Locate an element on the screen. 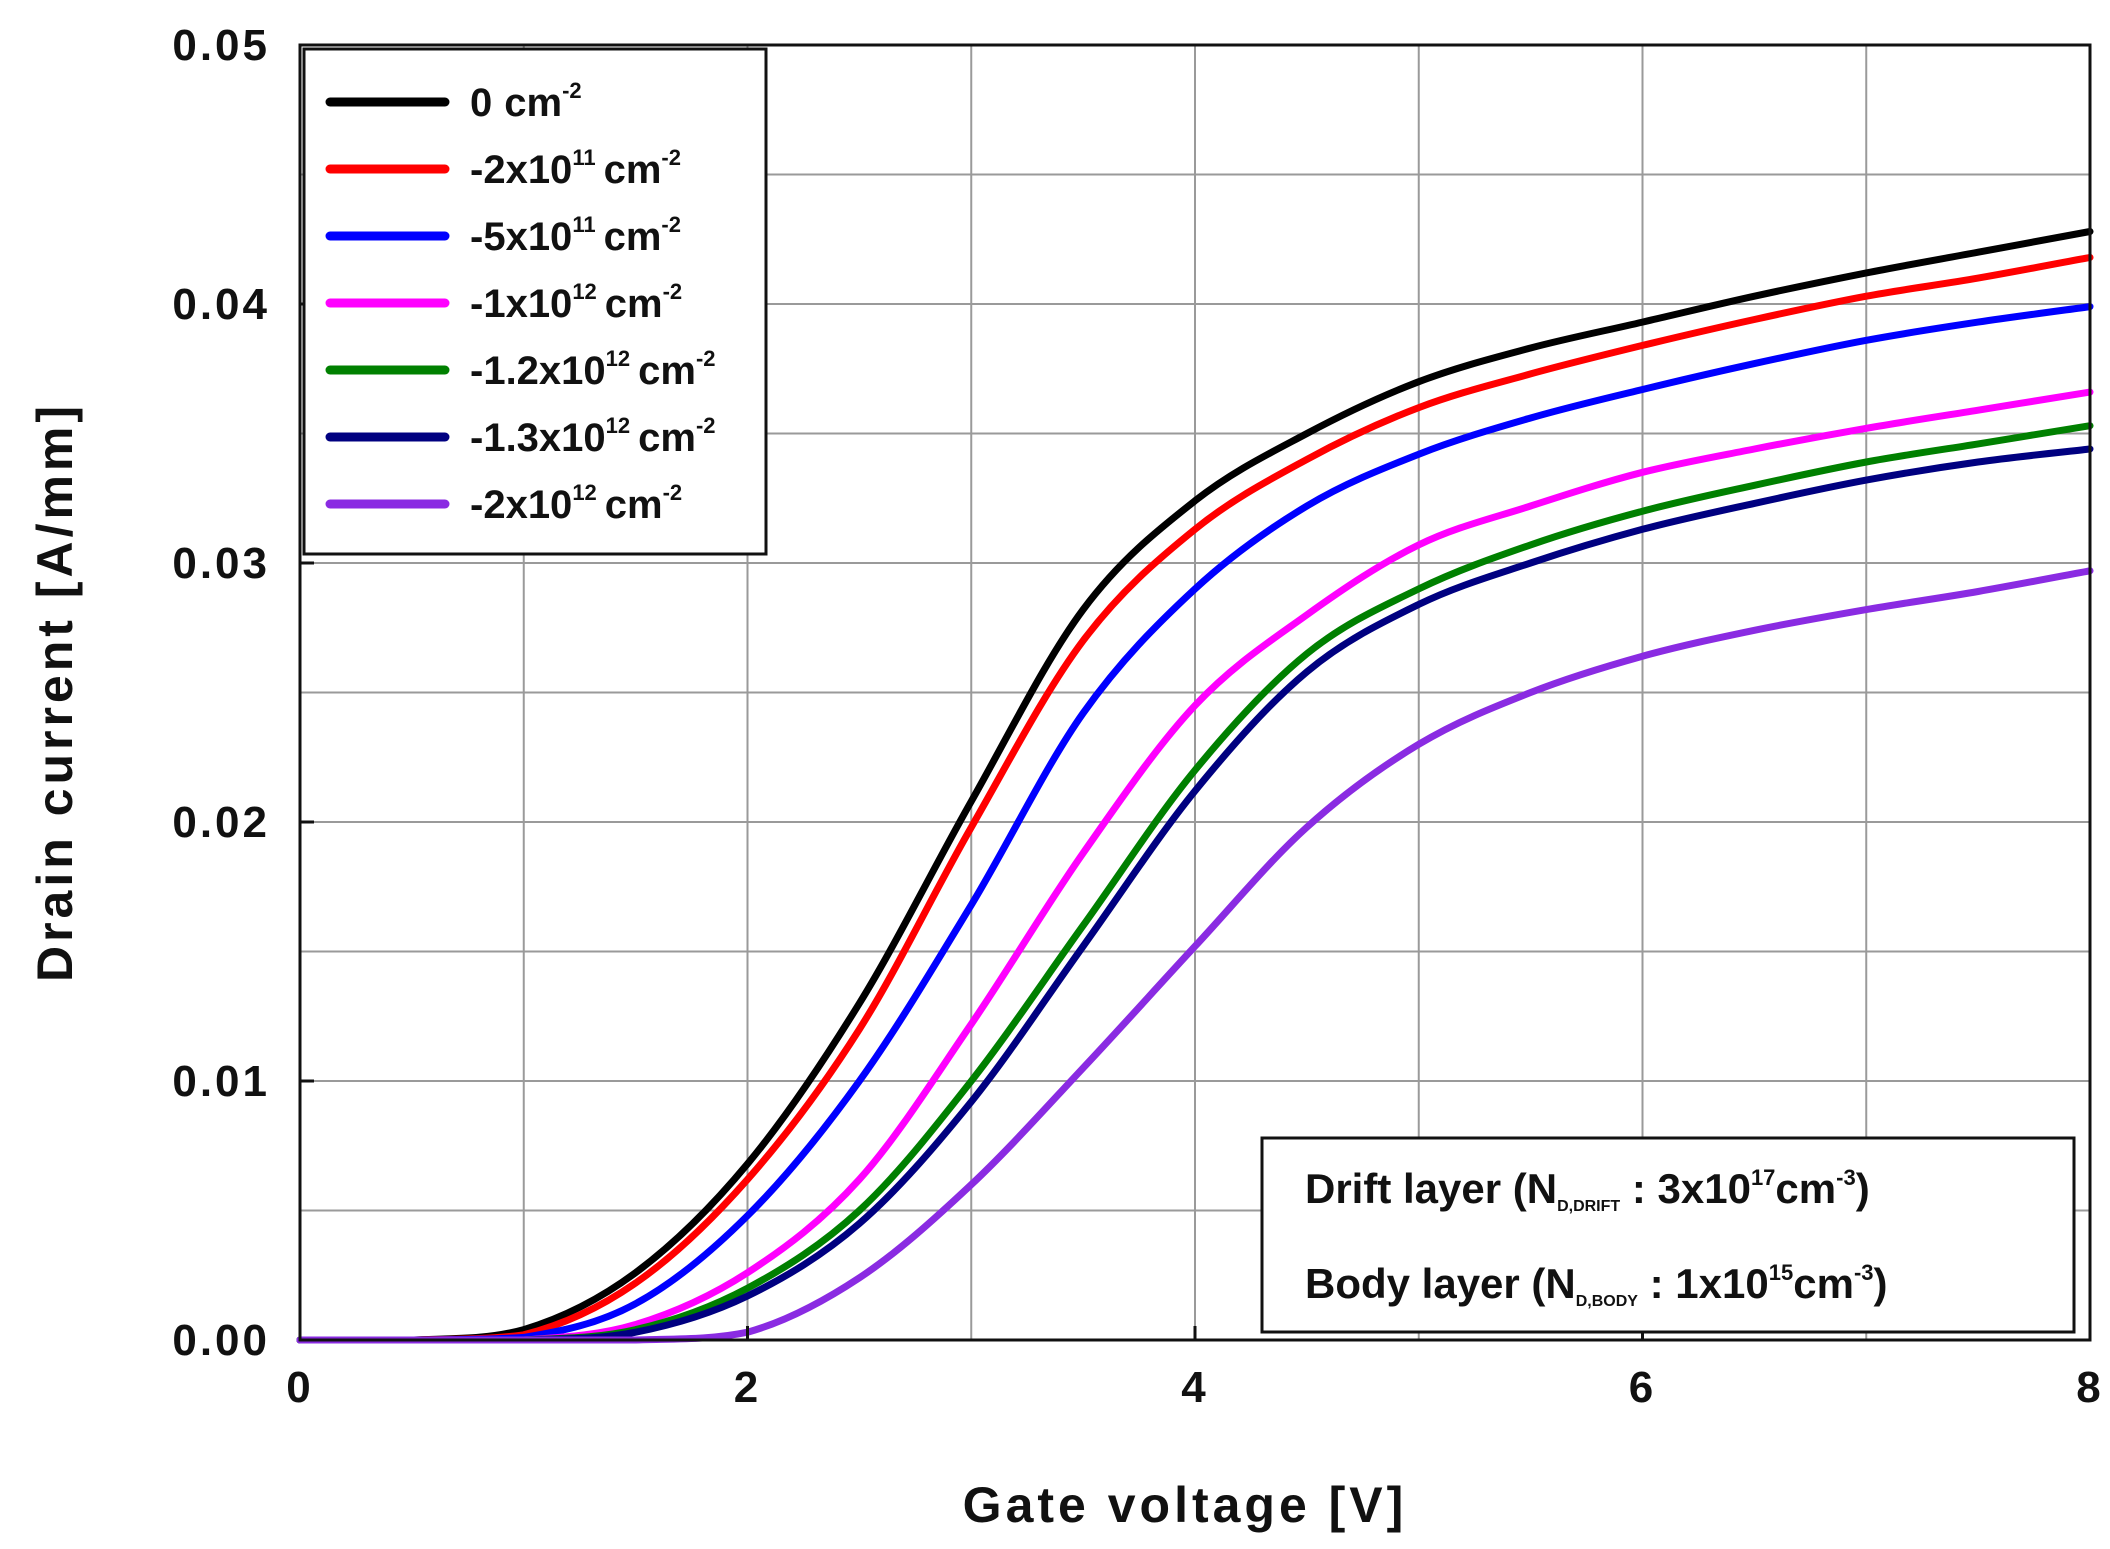  body-suffix: ) is located at coordinates (1881, 1283).